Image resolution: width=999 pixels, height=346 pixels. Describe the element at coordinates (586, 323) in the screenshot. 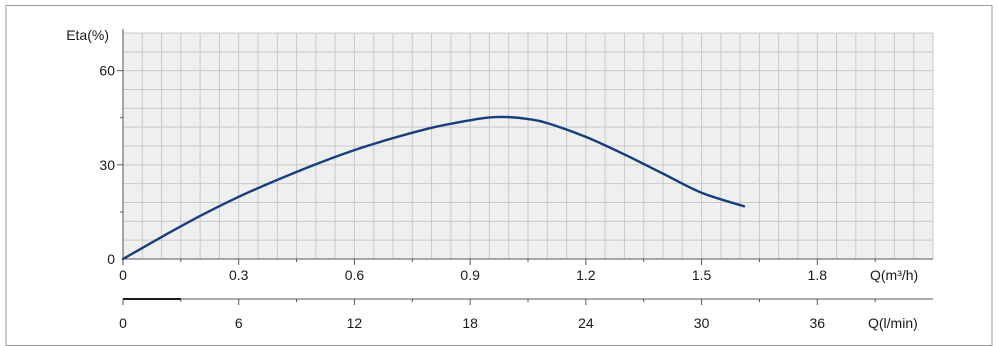

I see `x2-tick-label: 24` at that location.